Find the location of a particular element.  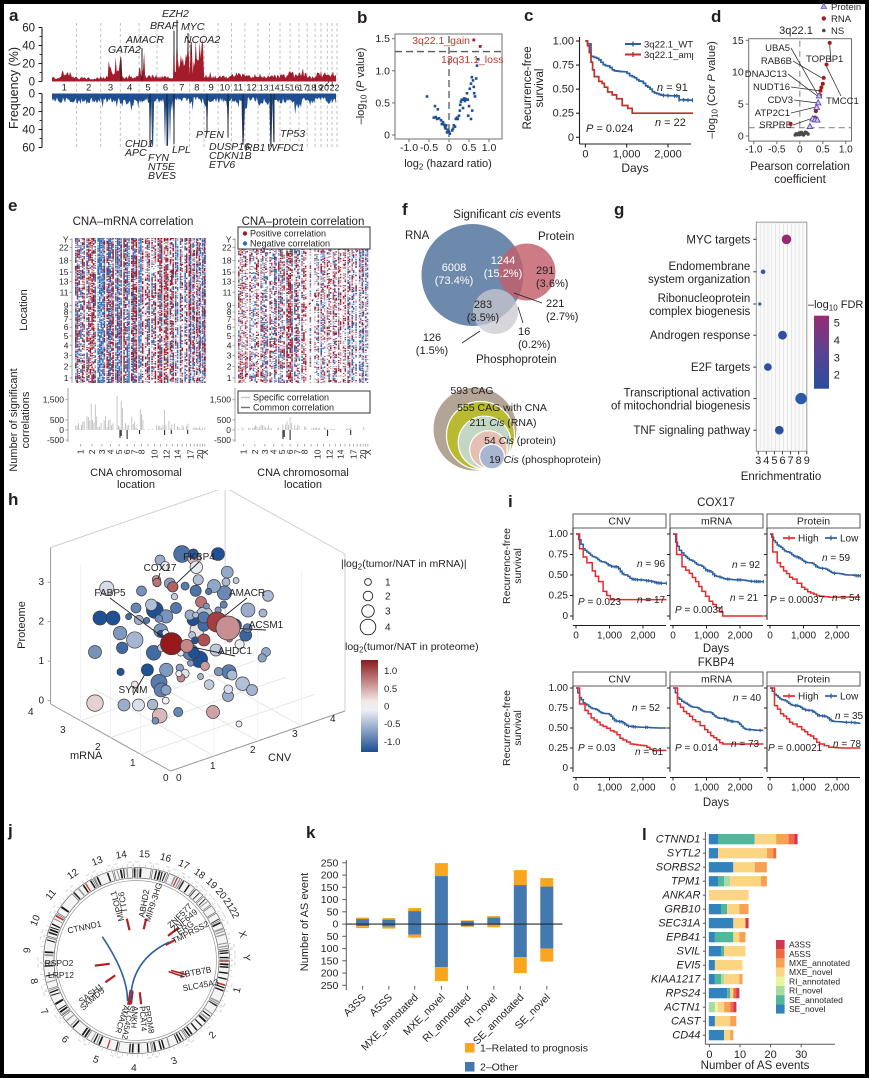

svg-text: RSPO2 is located at coordinates (59, 963).